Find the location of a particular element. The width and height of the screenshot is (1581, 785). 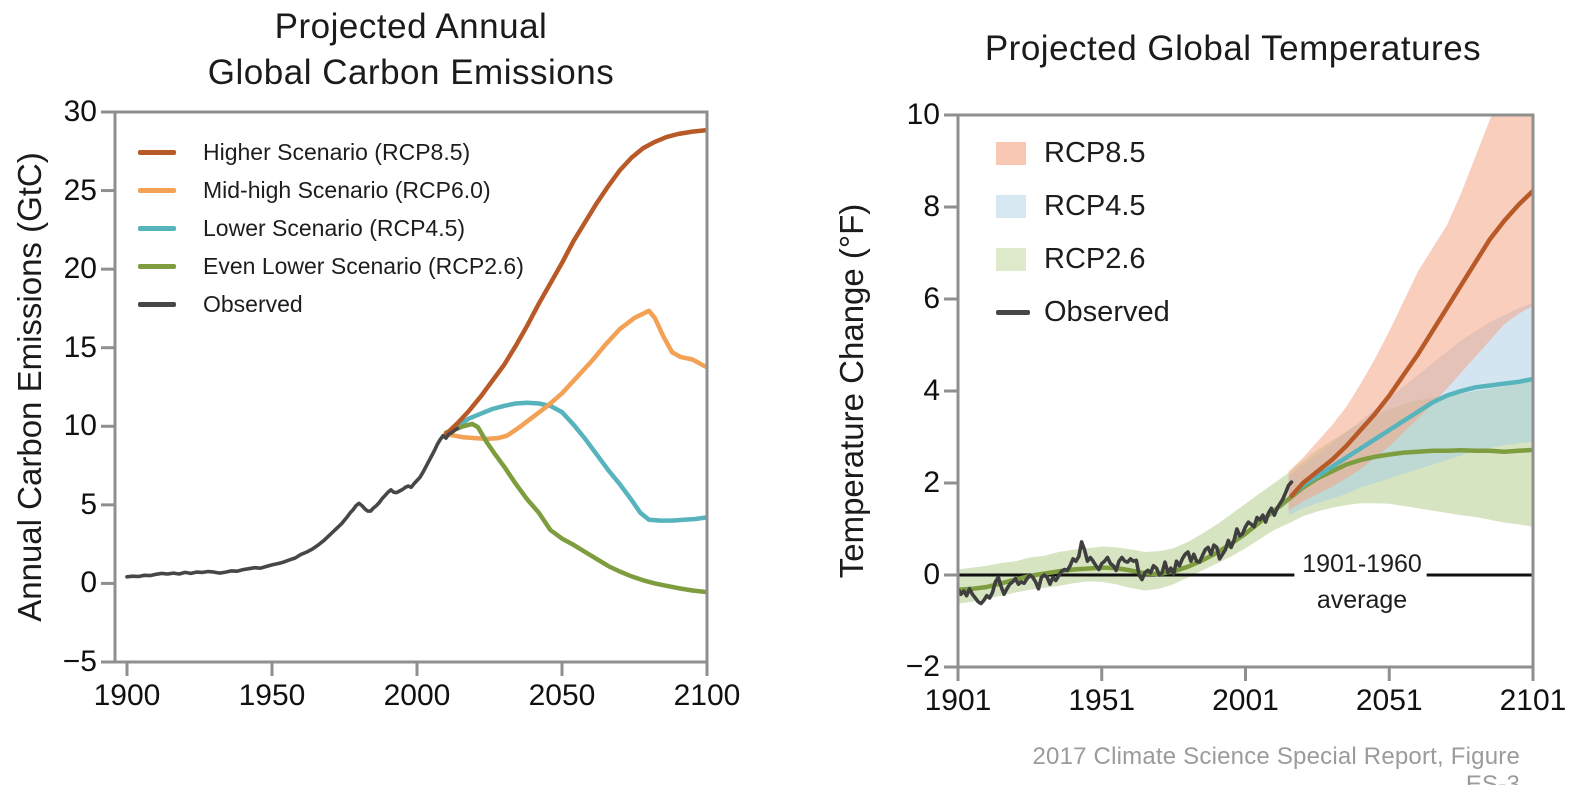

series-line-Even Lower Scenario (RCP2.6) is located at coordinates (575, 508).